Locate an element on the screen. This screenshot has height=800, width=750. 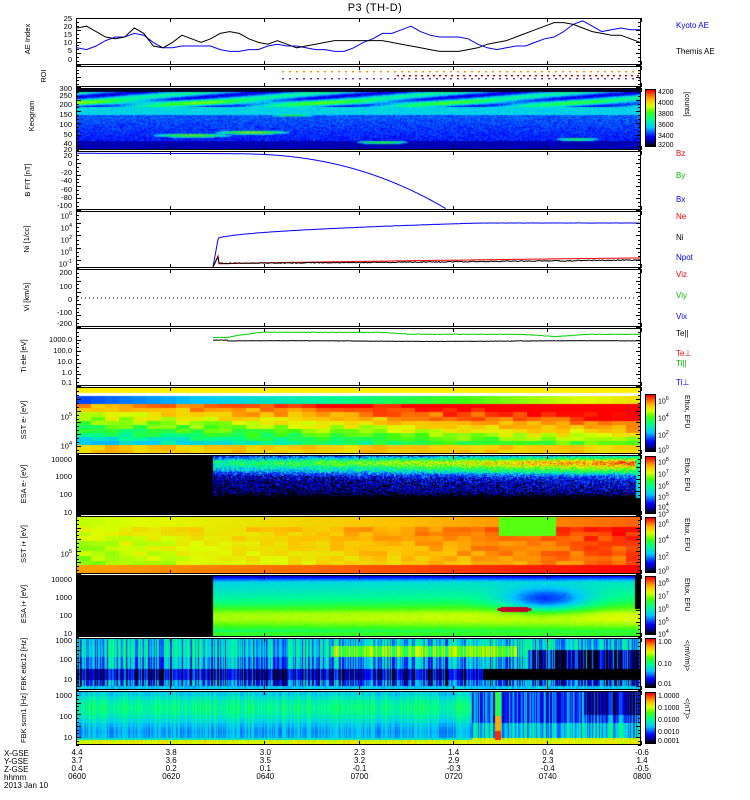
xaxis-zgse-value: 0.4 is located at coordinates (77, 768).